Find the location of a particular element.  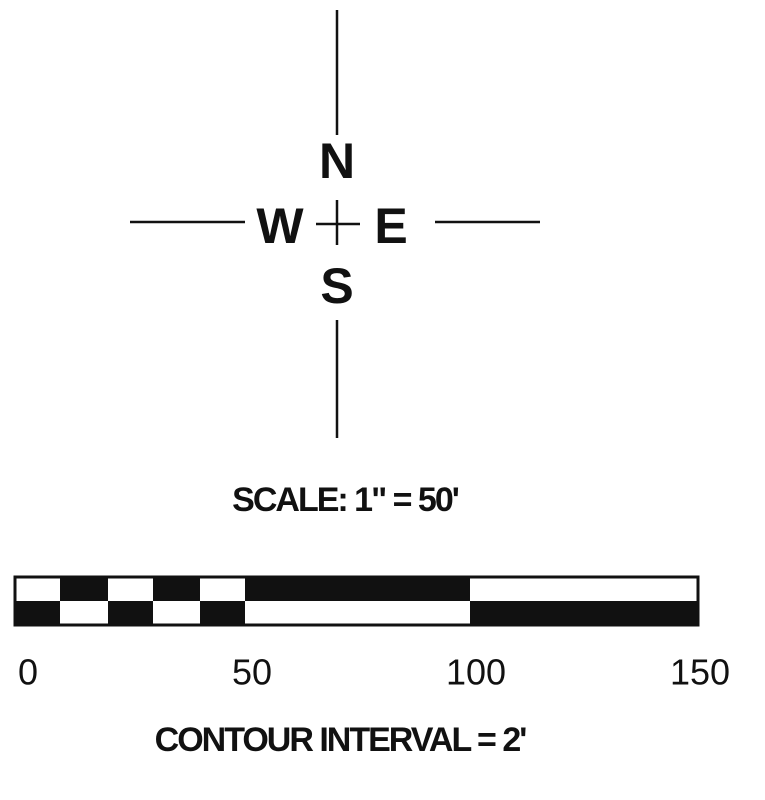

scale-tick-label: 0 is located at coordinates (28, 672).